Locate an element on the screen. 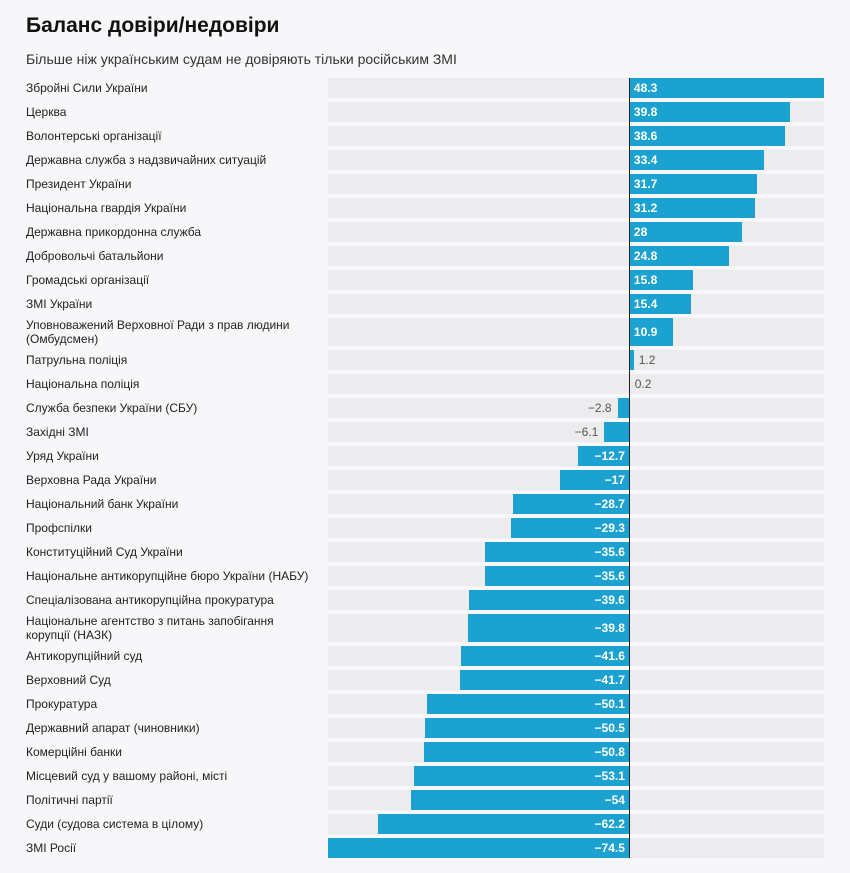 The image size is (850, 873). value-label: −41.6 is located at coordinates (609, 656).